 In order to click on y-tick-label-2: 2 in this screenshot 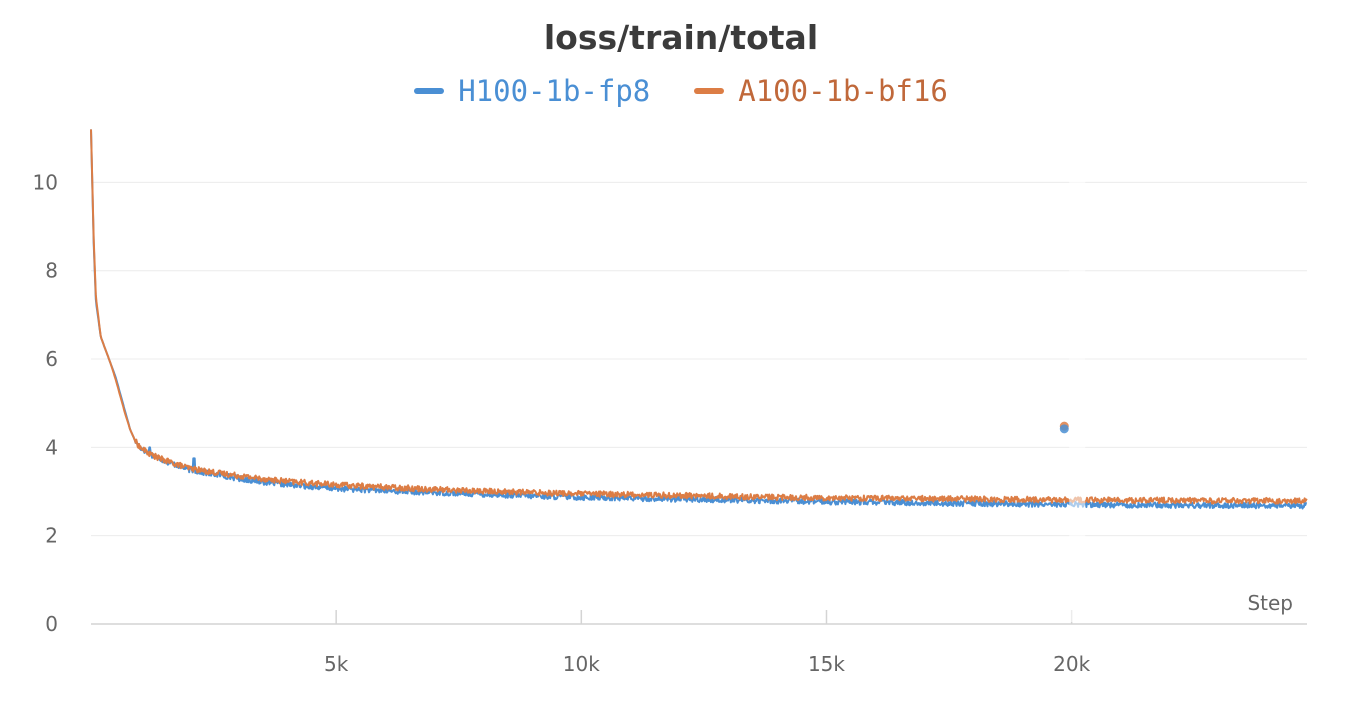, I will do `click(51, 536)`.